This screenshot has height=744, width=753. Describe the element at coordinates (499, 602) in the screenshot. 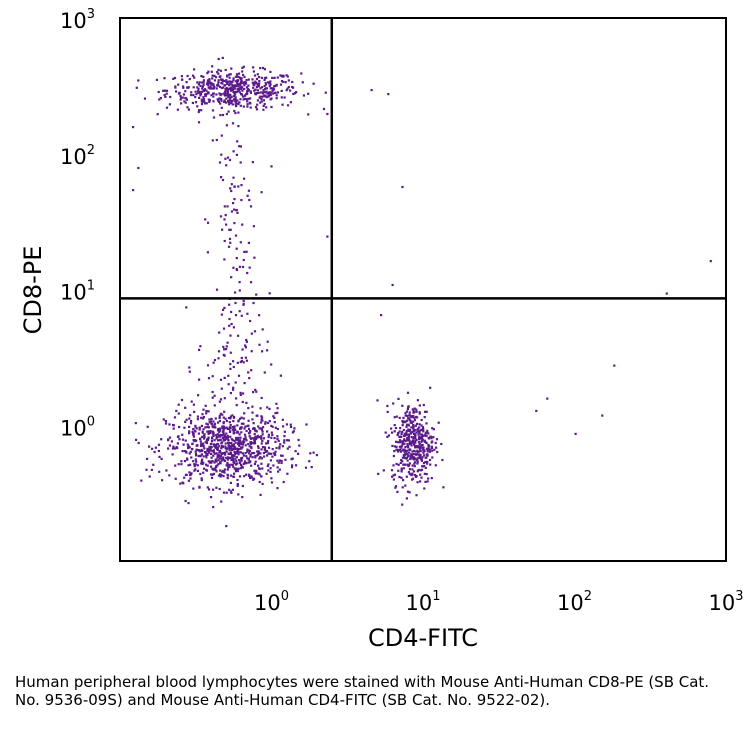

I see `x-axis-ticks: 100 101 102 103` at that location.